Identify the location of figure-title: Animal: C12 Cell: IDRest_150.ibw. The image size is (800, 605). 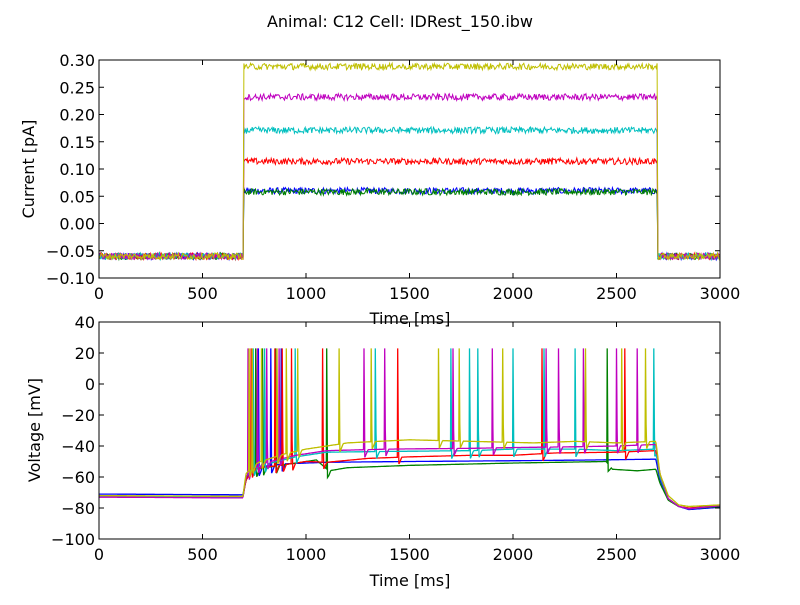
(400, 22).